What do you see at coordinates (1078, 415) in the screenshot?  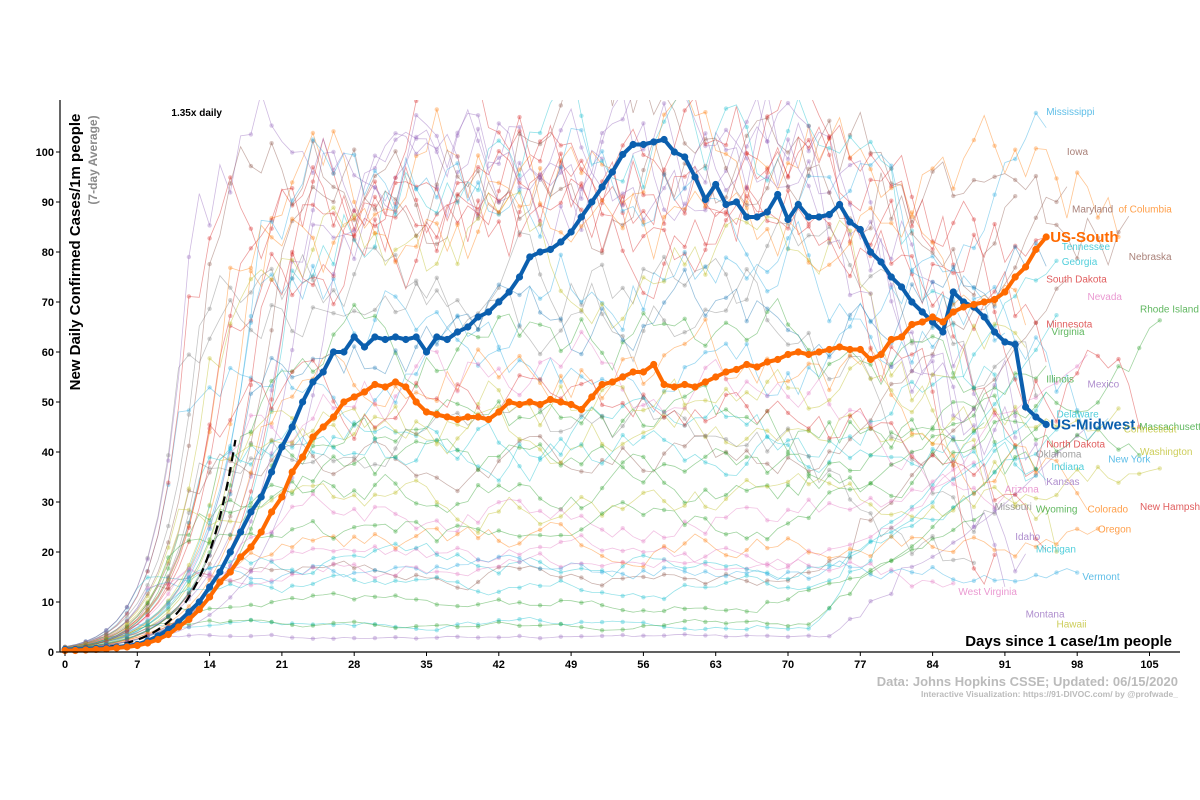 I see `state-label: Delaware` at bounding box center [1078, 415].